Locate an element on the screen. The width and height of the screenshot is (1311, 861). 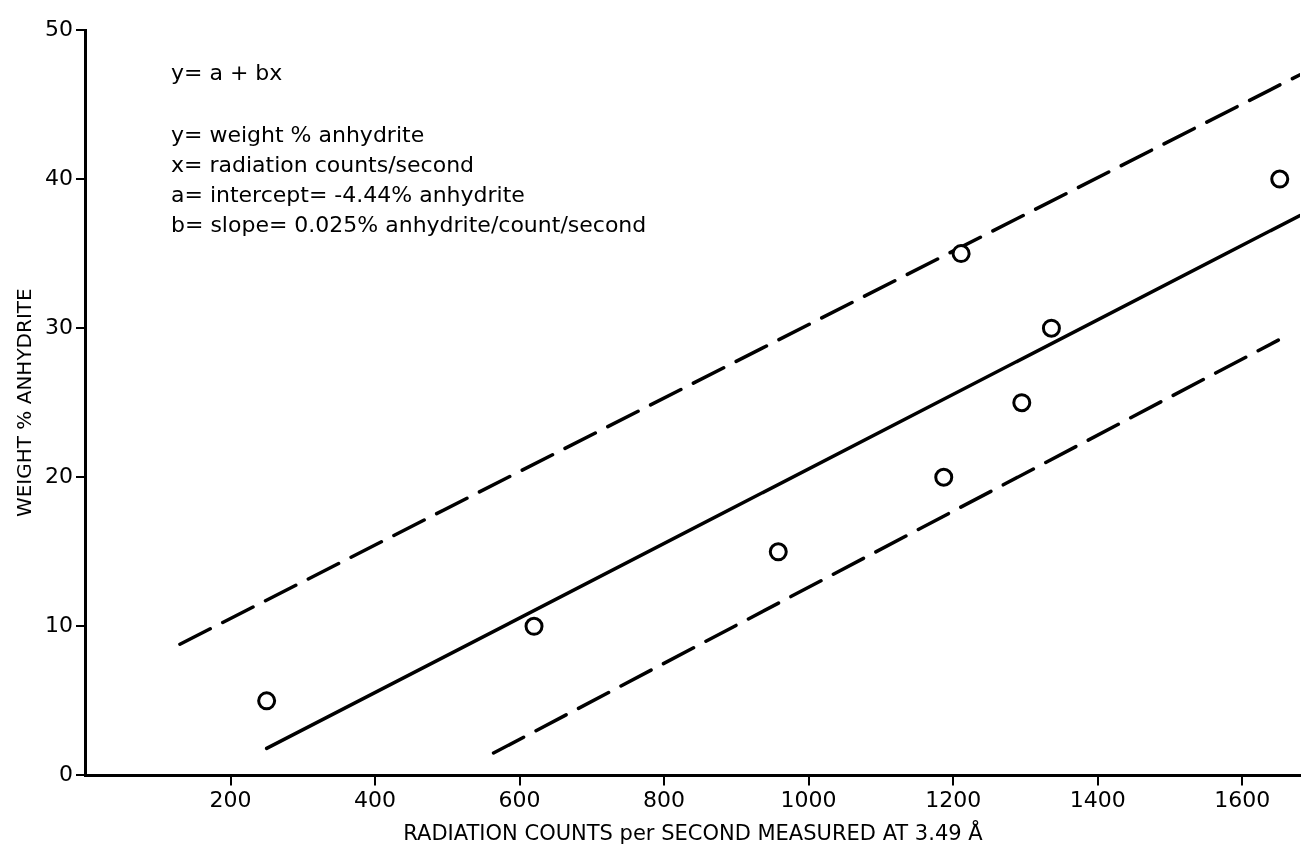
y-axis-title: WEIGHT % ANHYDRITE is located at coordinates (24, 403).